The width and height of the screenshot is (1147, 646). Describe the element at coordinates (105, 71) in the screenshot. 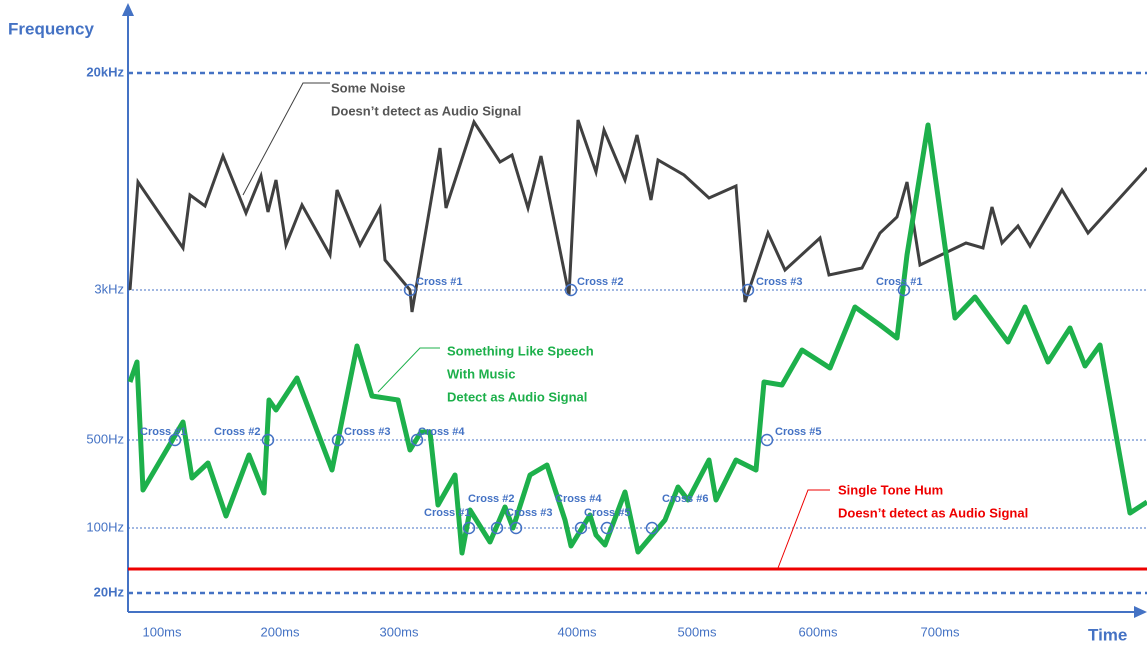

I see `y-label: 20kHz` at that location.